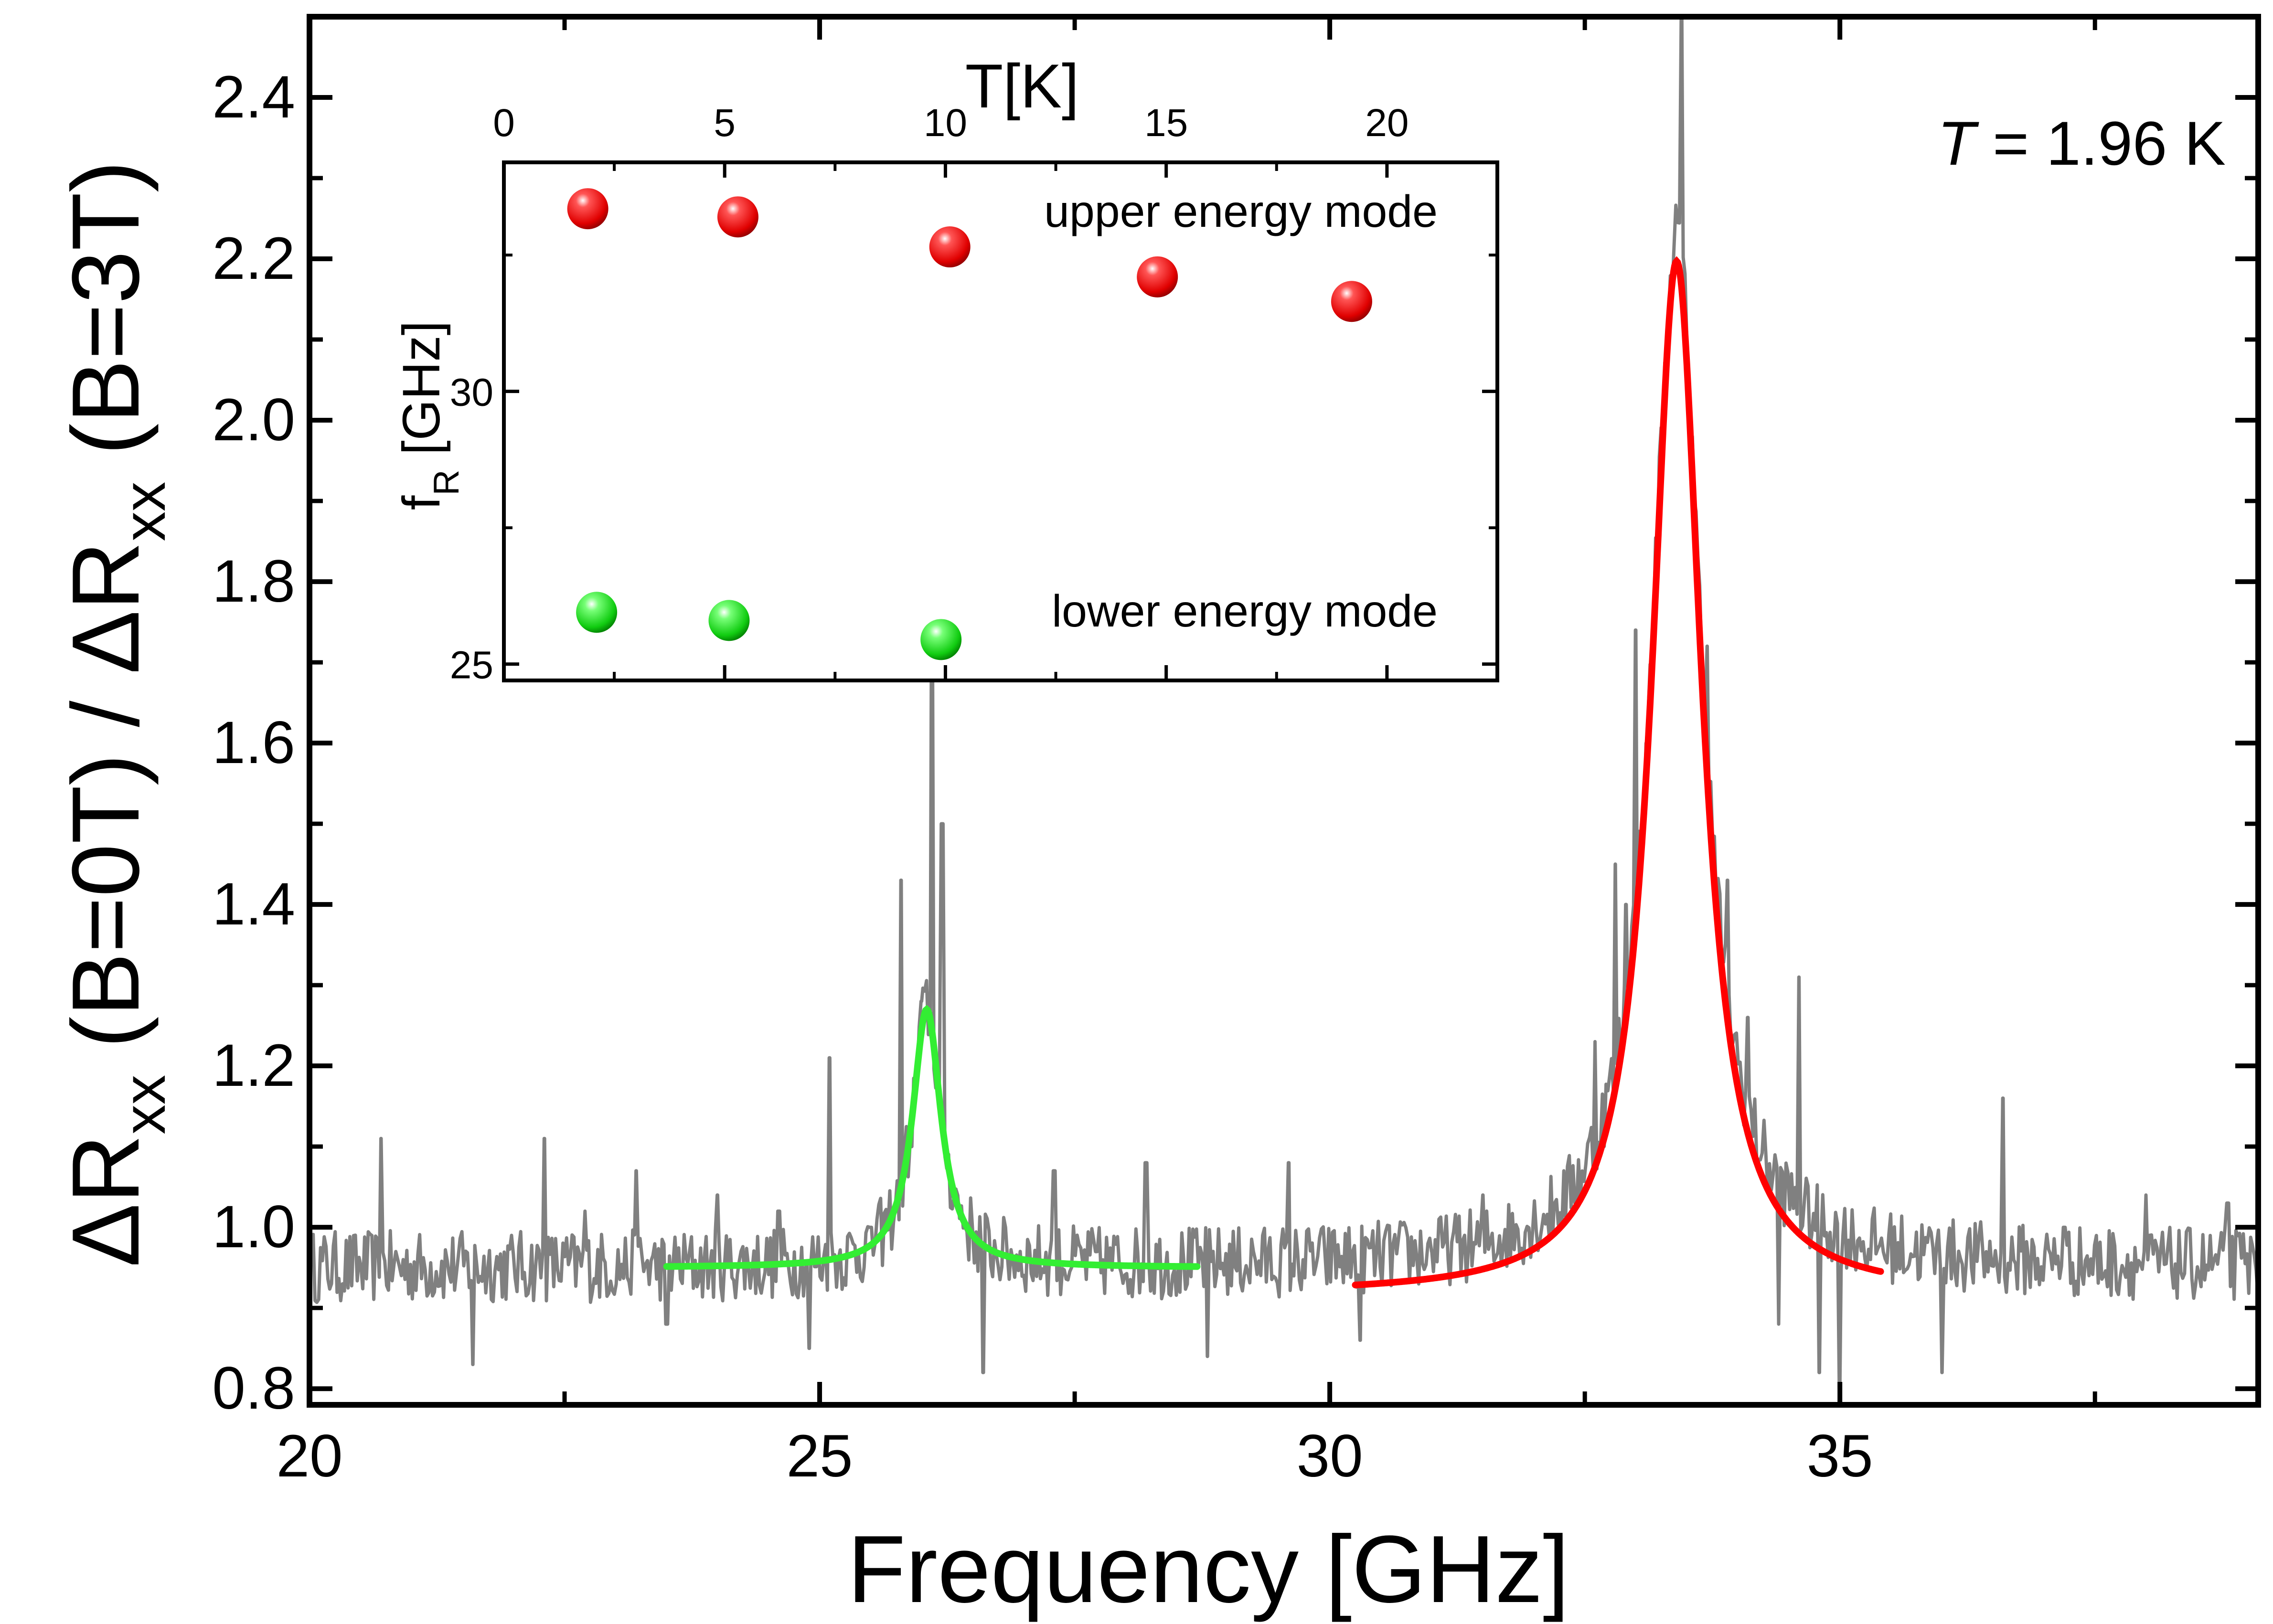 This screenshot has height=1624, width=2273. I want to click on x-tick-label: 35, so click(1840, 1456).